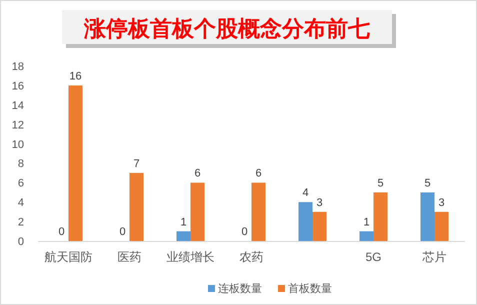  What do you see at coordinates (434, 257) in the screenshot?
I see `x-tick-label: 芯片` at bounding box center [434, 257].